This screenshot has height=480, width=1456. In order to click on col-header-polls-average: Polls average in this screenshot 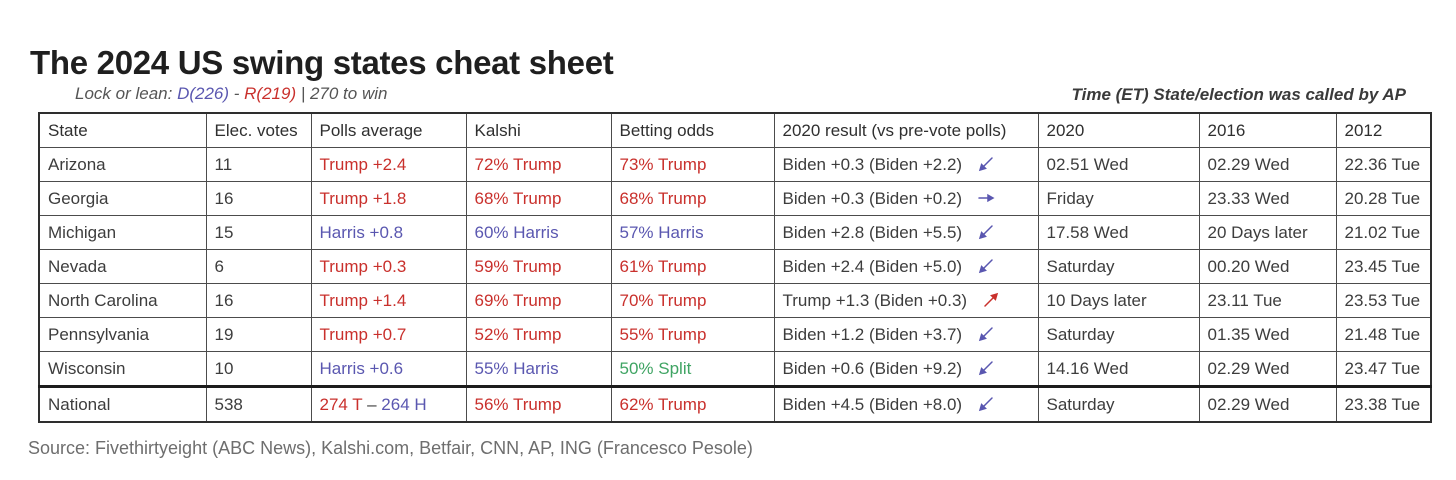, I will do `click(388, 130)`.